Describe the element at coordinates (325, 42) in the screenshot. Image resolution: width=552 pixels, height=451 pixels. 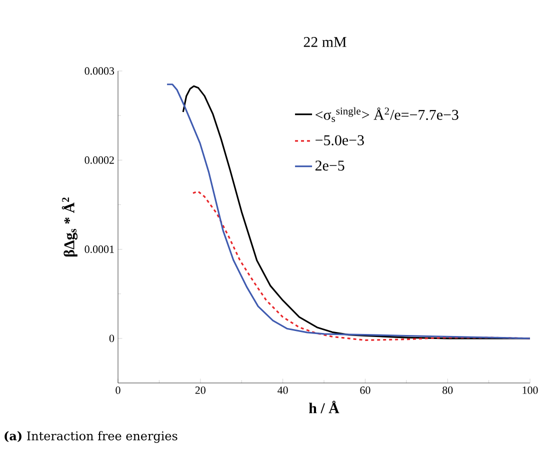
I see `chart-title: 22 mM` at that location.